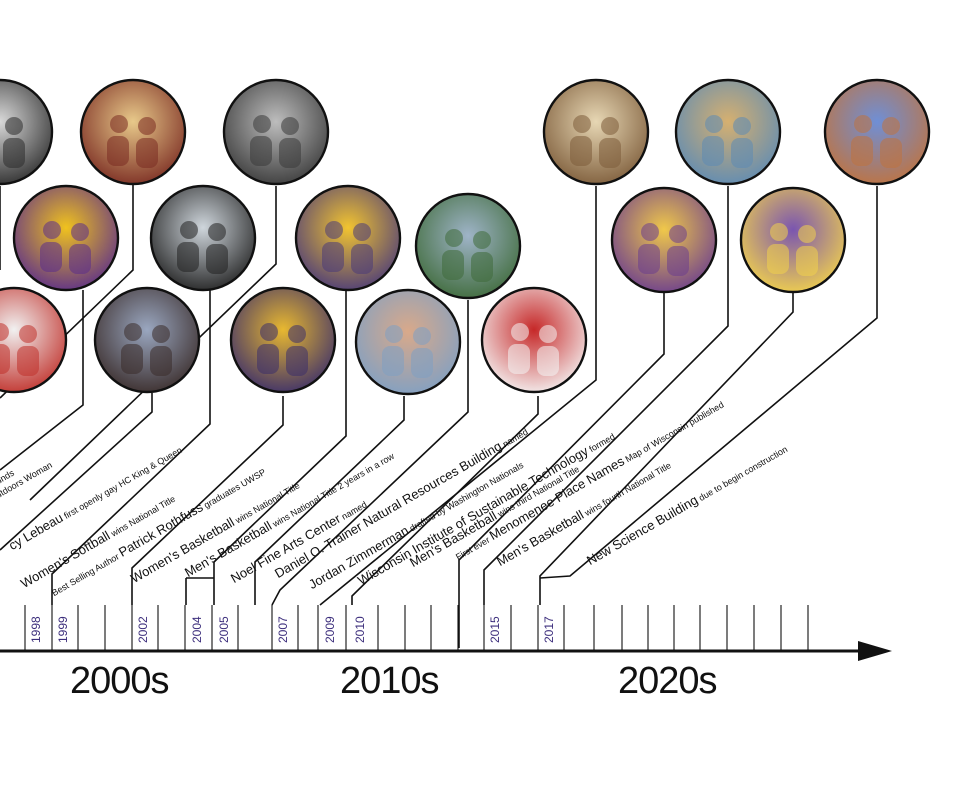 Image resolution: width=978 pixels, height=805 pixels. What do you see at coordinates (36, 629) in the screenshot?
I see `year-label: 1998` at bounding box center [36, 629].